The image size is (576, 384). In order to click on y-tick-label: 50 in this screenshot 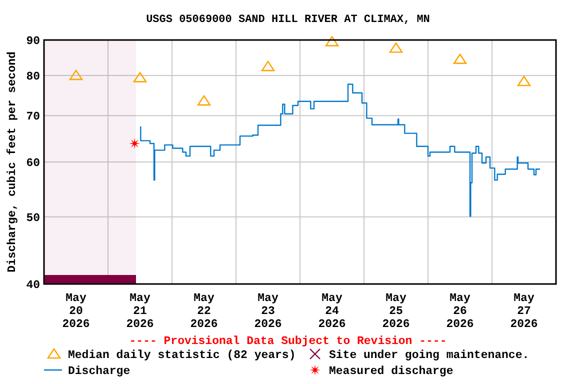, I will do `click(33, 218)`.